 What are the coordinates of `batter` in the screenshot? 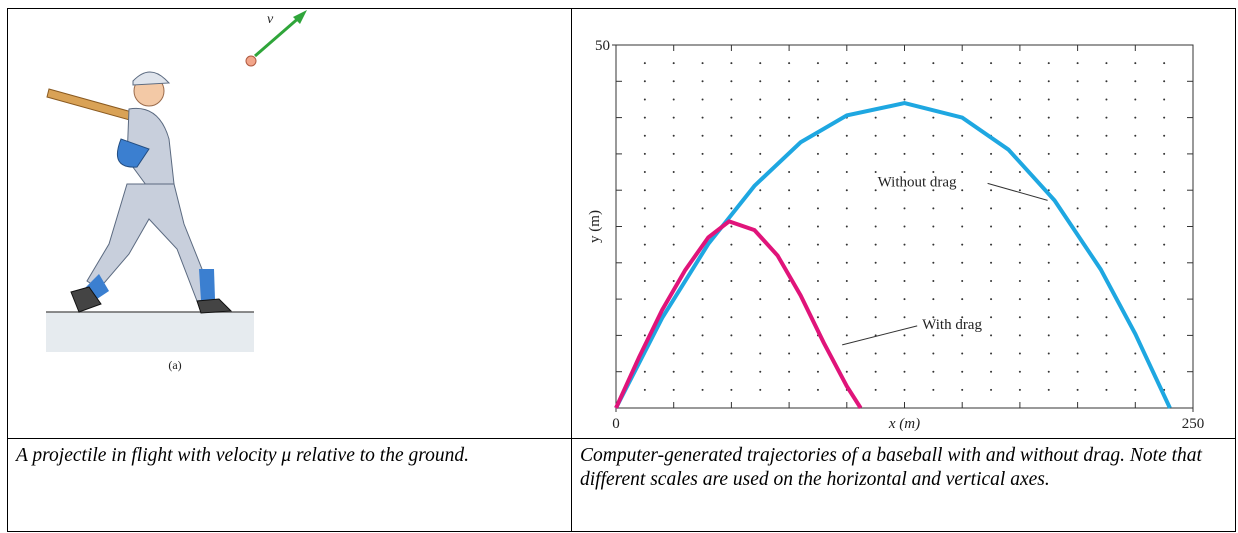 It's located at (139, 192).